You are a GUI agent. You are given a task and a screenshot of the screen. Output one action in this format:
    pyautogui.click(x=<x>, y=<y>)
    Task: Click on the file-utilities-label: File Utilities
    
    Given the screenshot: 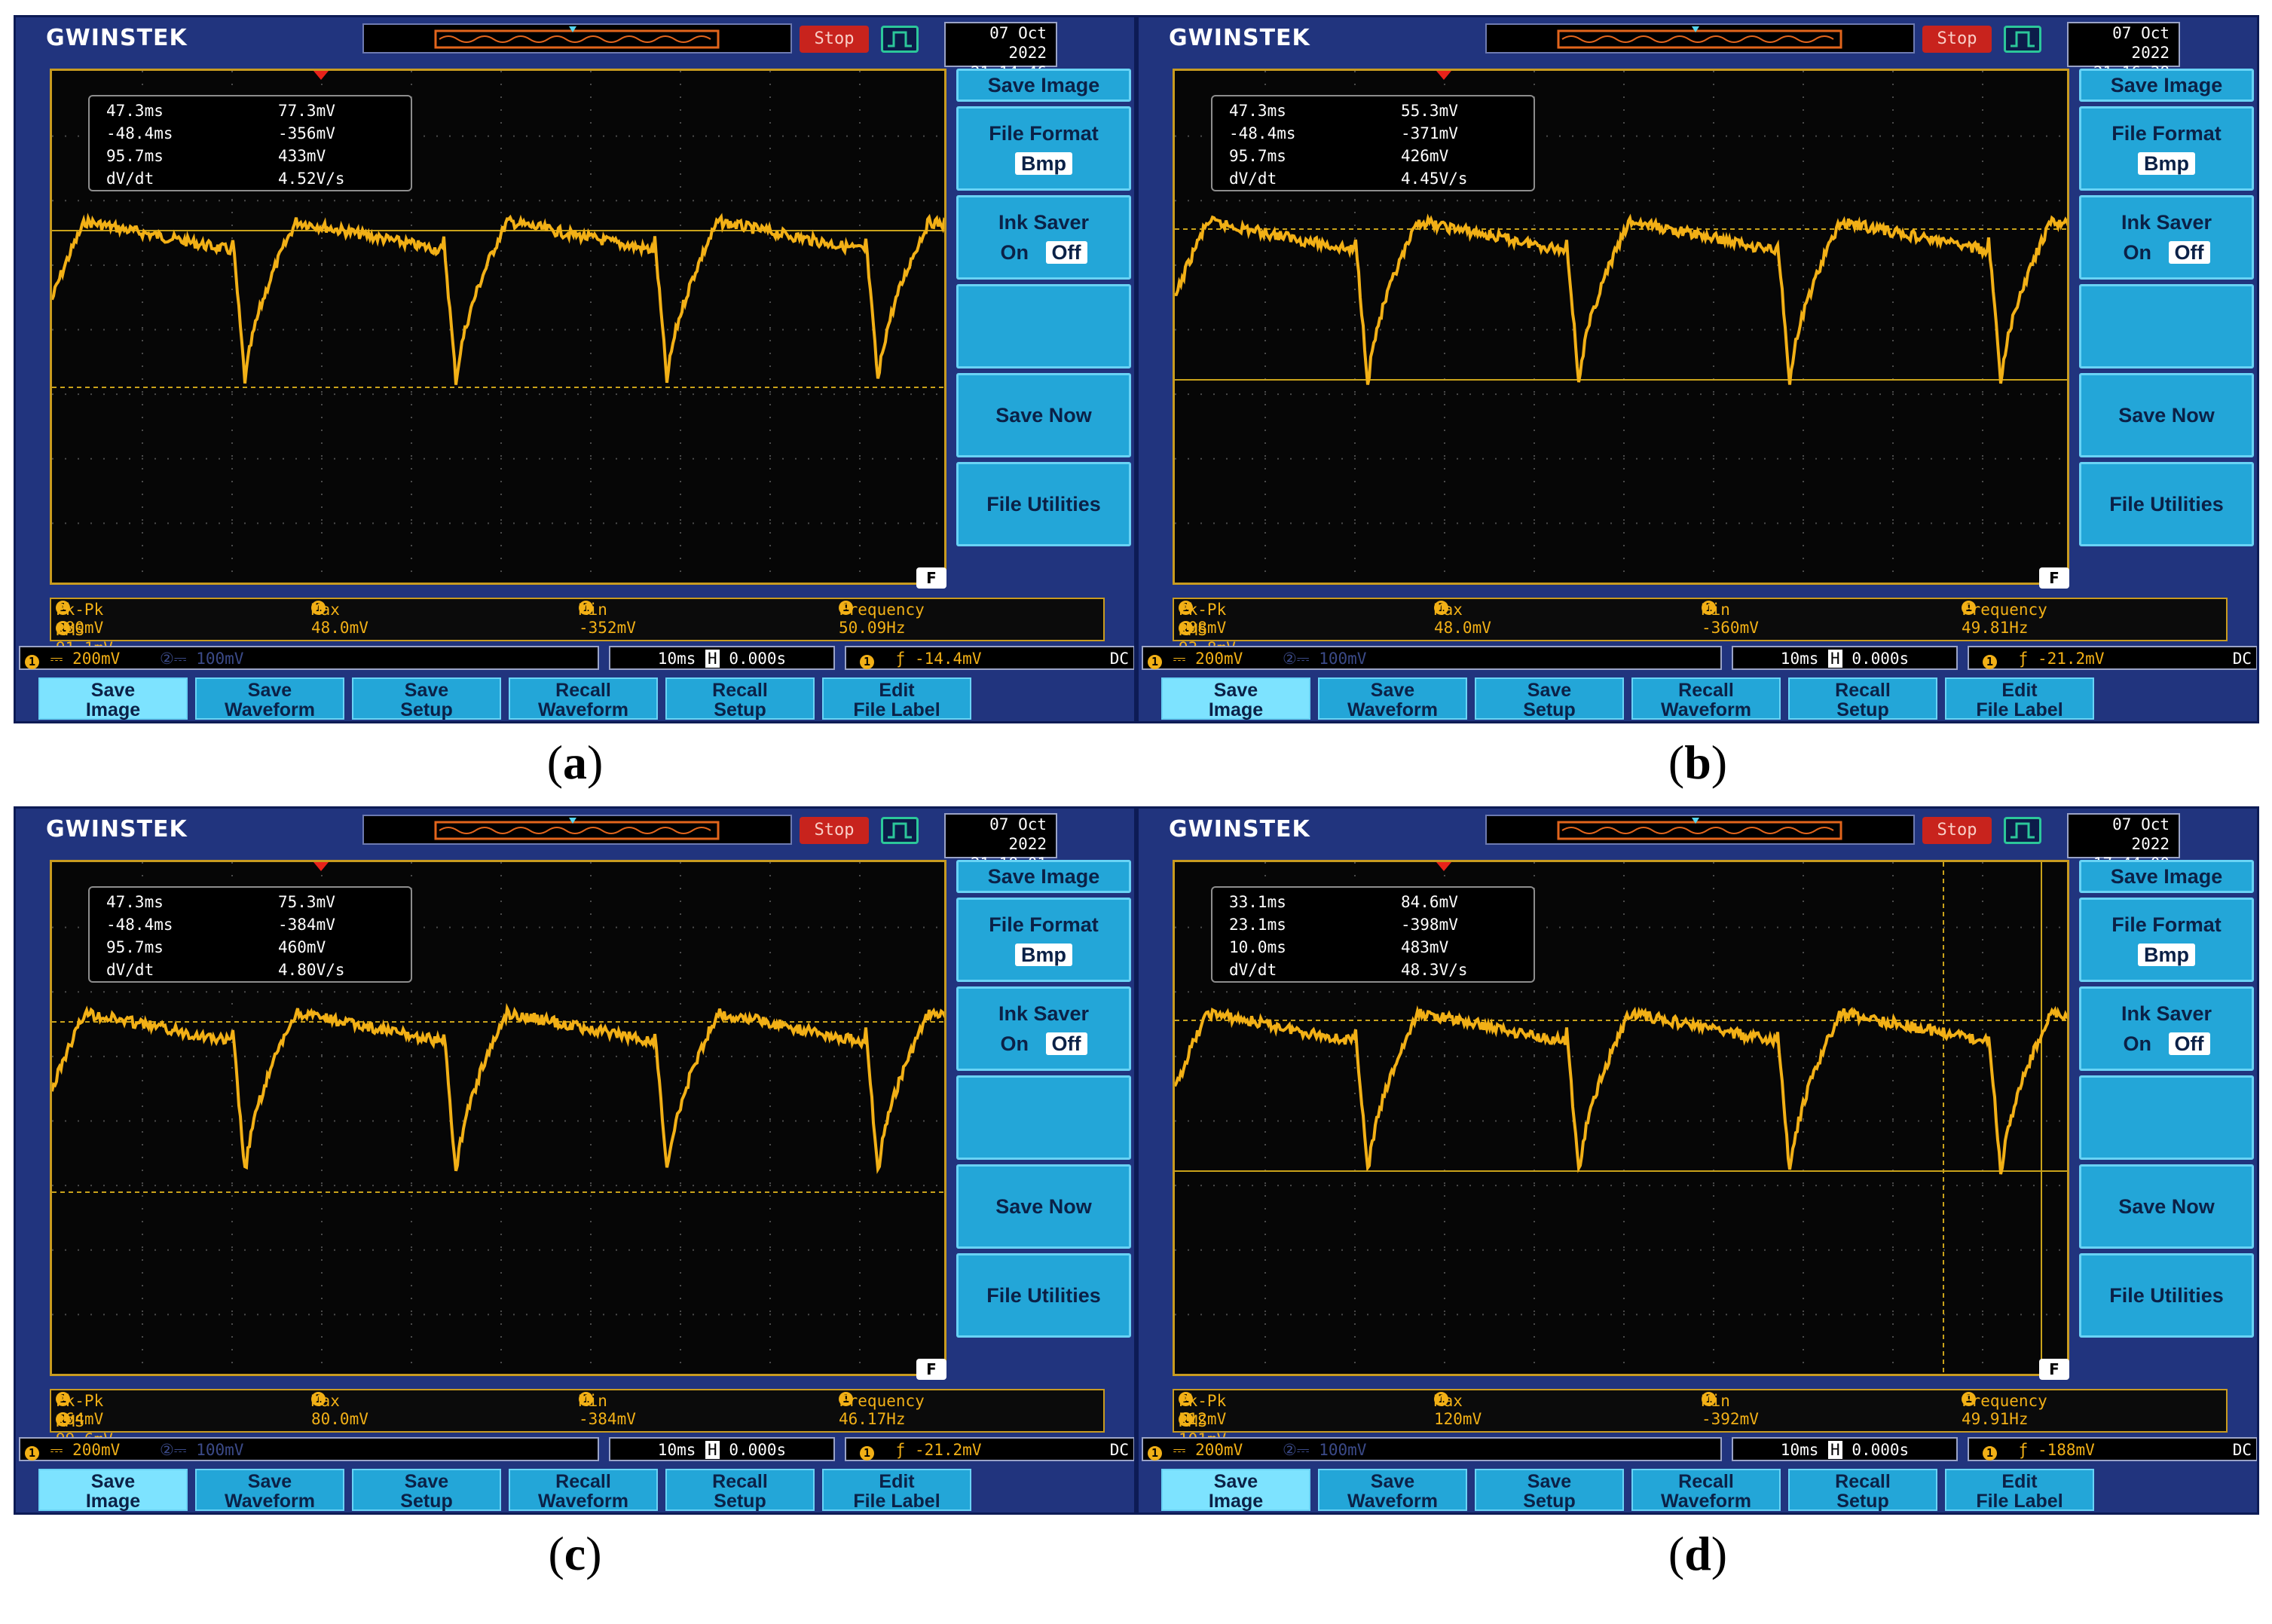 What is the action you would take?
    pyautogui.click(x=1043, y=504)
    